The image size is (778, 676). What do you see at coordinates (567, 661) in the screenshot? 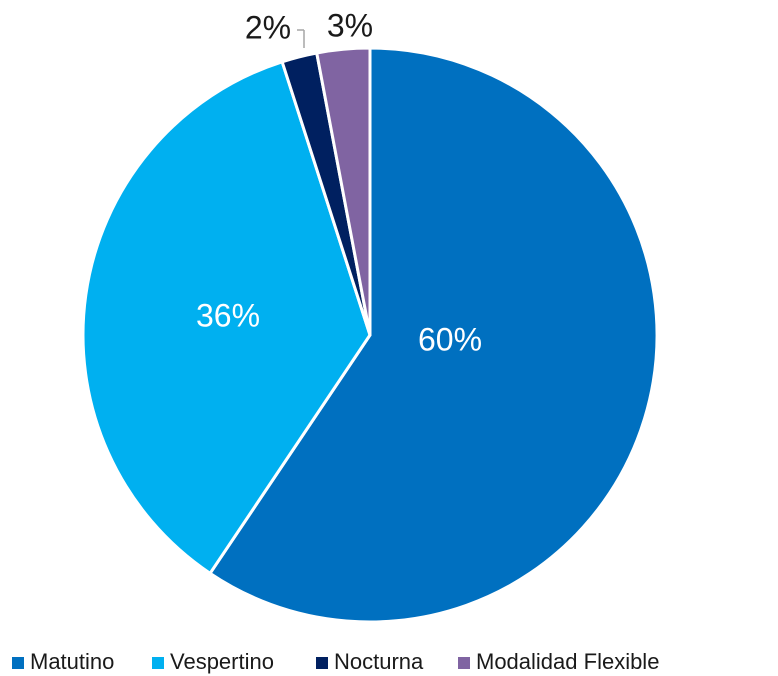
I see `legend-label: Modalidad Flexible` at bounding box center [567, 661].